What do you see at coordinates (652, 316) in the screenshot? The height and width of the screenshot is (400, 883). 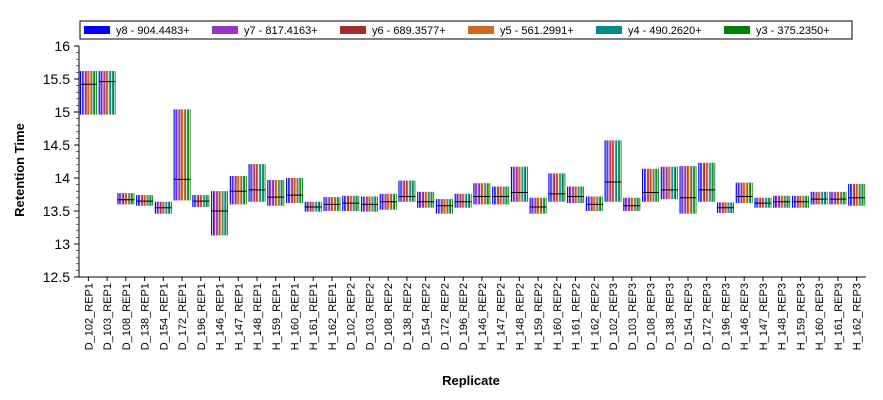 I see `x-tick-label: D_108_REP3` at bounding box center [652, 316].